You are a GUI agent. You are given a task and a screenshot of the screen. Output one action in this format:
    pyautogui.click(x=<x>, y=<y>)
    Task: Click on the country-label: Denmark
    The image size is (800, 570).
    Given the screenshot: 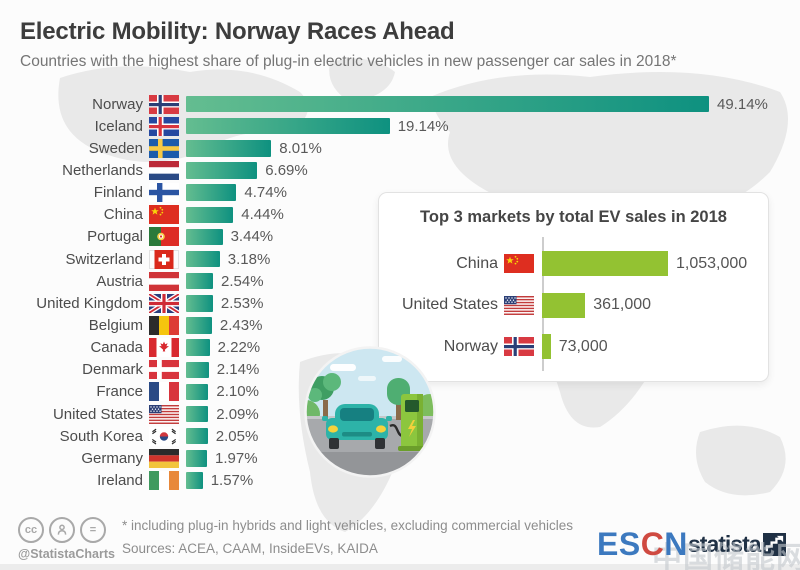 What is the action you would take?
    pyautogui.click(x=112, y=370)
    